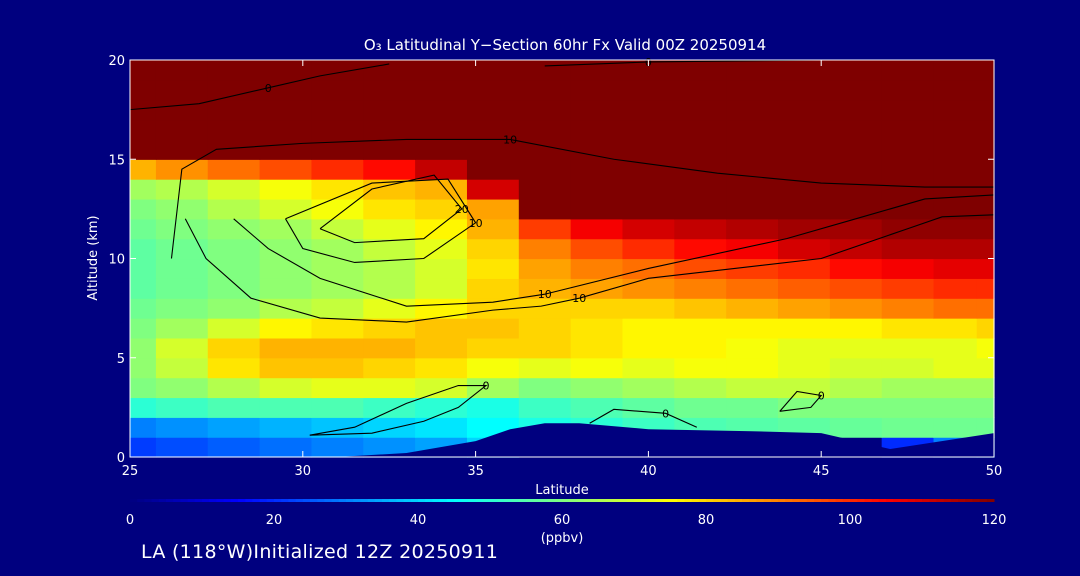  What do you see at coordinates (545, 294) in the screenshot?
I see `contour-label: 10` at bounding box center [545, 294].